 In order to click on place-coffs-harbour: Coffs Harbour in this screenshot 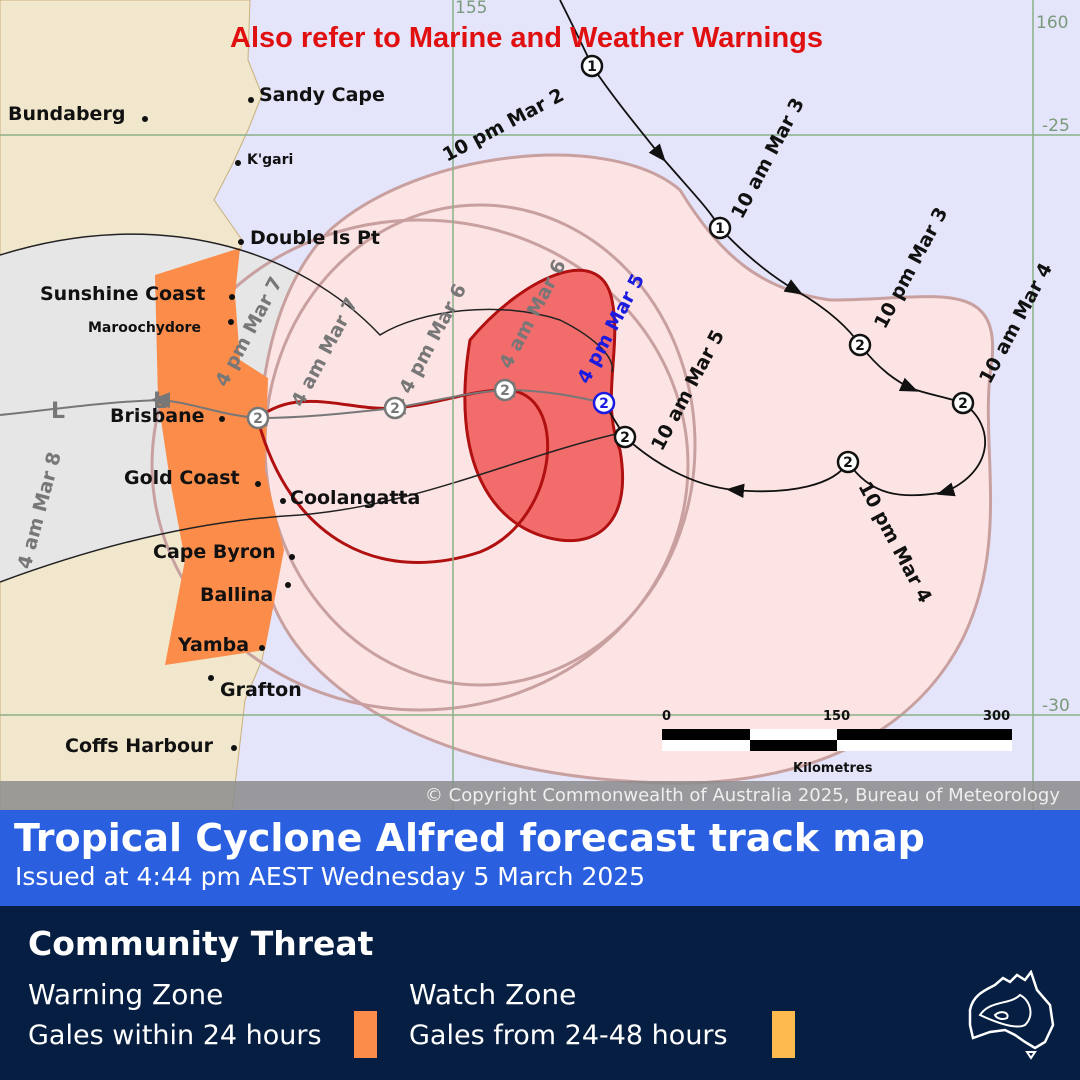, I will do `click(139, 746)`.